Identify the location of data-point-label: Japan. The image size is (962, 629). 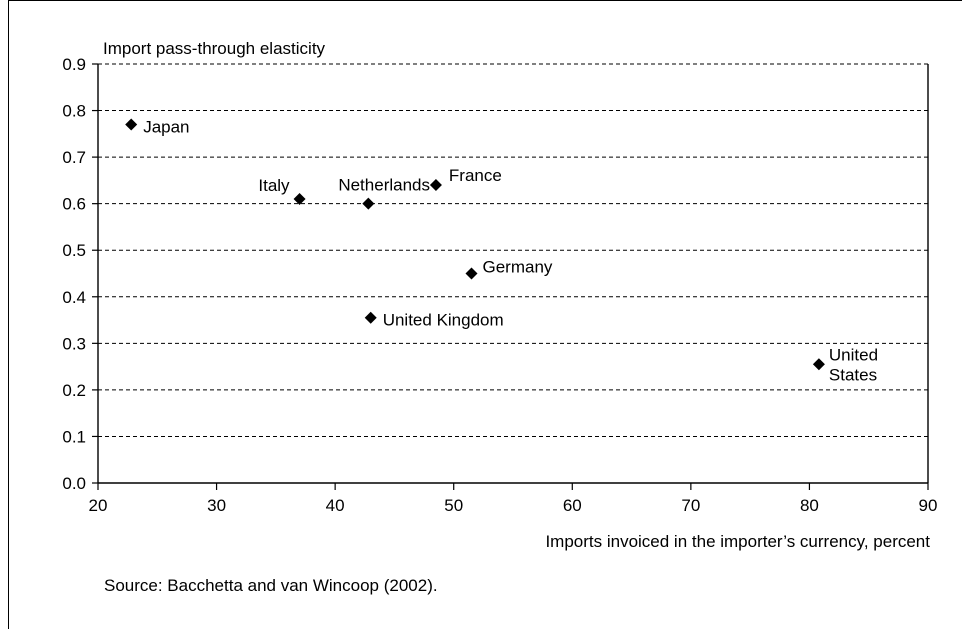
(166, 127).